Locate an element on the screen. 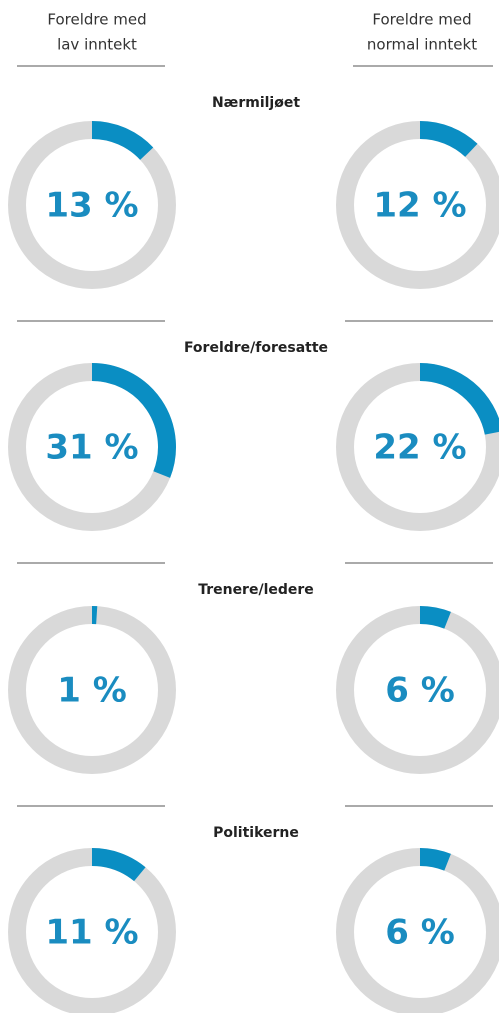 Image resolution: width=499 pixels, height=1013 pixels. value-label: 1 % is located at coordinates (92, 691).